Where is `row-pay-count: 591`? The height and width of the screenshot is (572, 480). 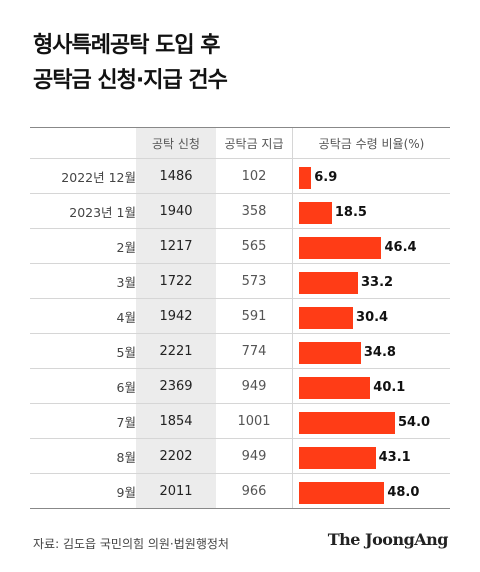
row-pay-count: 591 is located at coordinates (254, 316).